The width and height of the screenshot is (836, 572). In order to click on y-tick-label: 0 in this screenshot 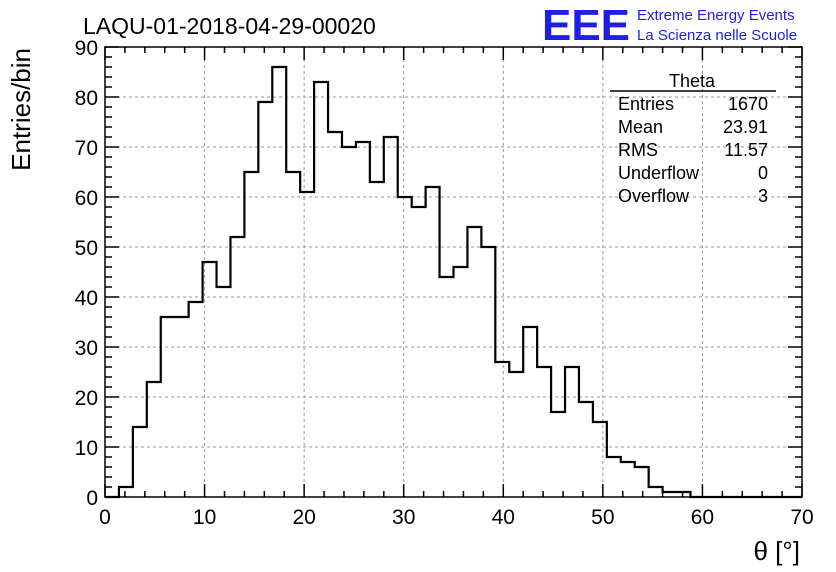, I will do `click(92, 498)`.